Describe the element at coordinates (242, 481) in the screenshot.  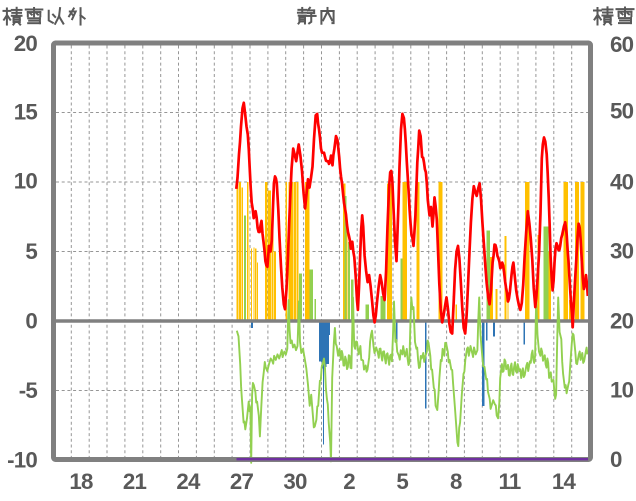
I see `svg-text: 27` at that location.